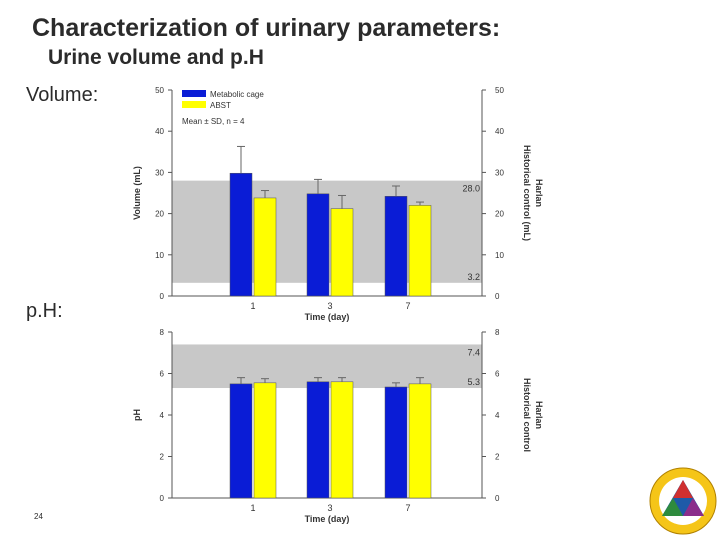  What do you see at coordinates (162, 498) in the screenshot?
I see `ph-left-tick-label: 0` at bounding box center [162, 498].